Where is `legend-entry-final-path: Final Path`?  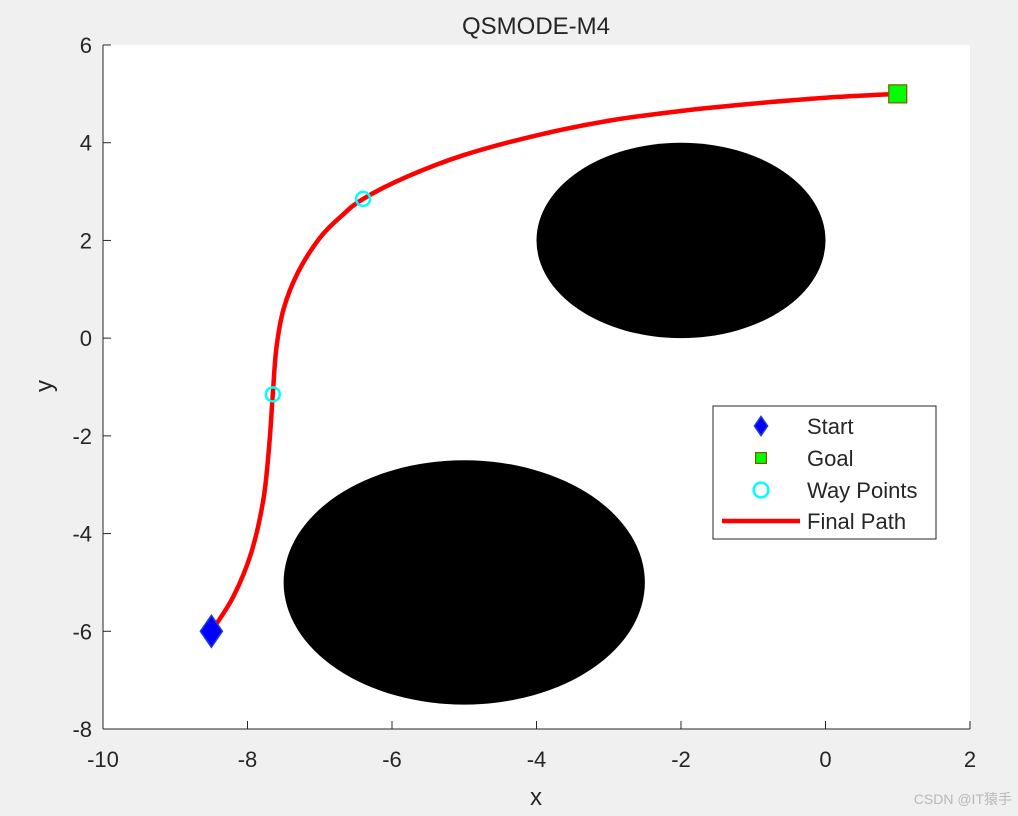
legend-entry-final-path: Final Path is located at coordinates (814, 521).